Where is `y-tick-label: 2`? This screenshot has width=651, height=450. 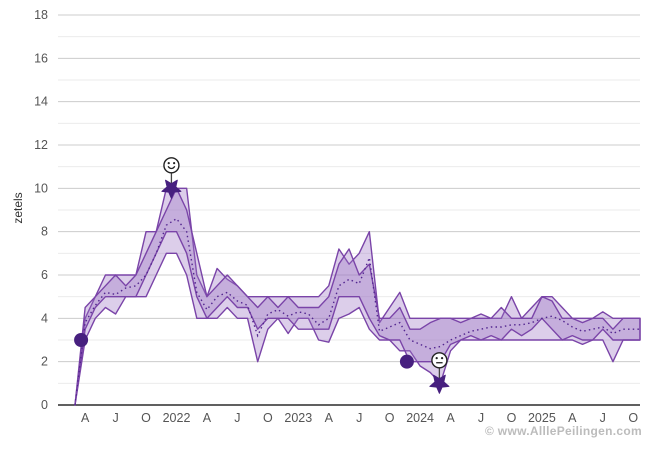 y-tick-label: 2 is located at coordinates (44, 362).